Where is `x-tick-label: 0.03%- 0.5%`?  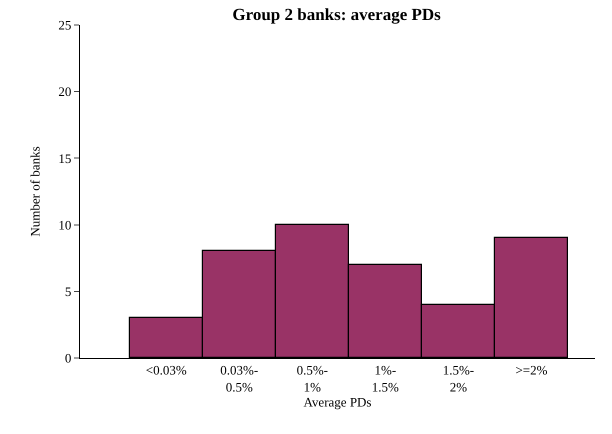
x-tick-label: 0.03%- 0.5% is located at coordinates (239, 378).